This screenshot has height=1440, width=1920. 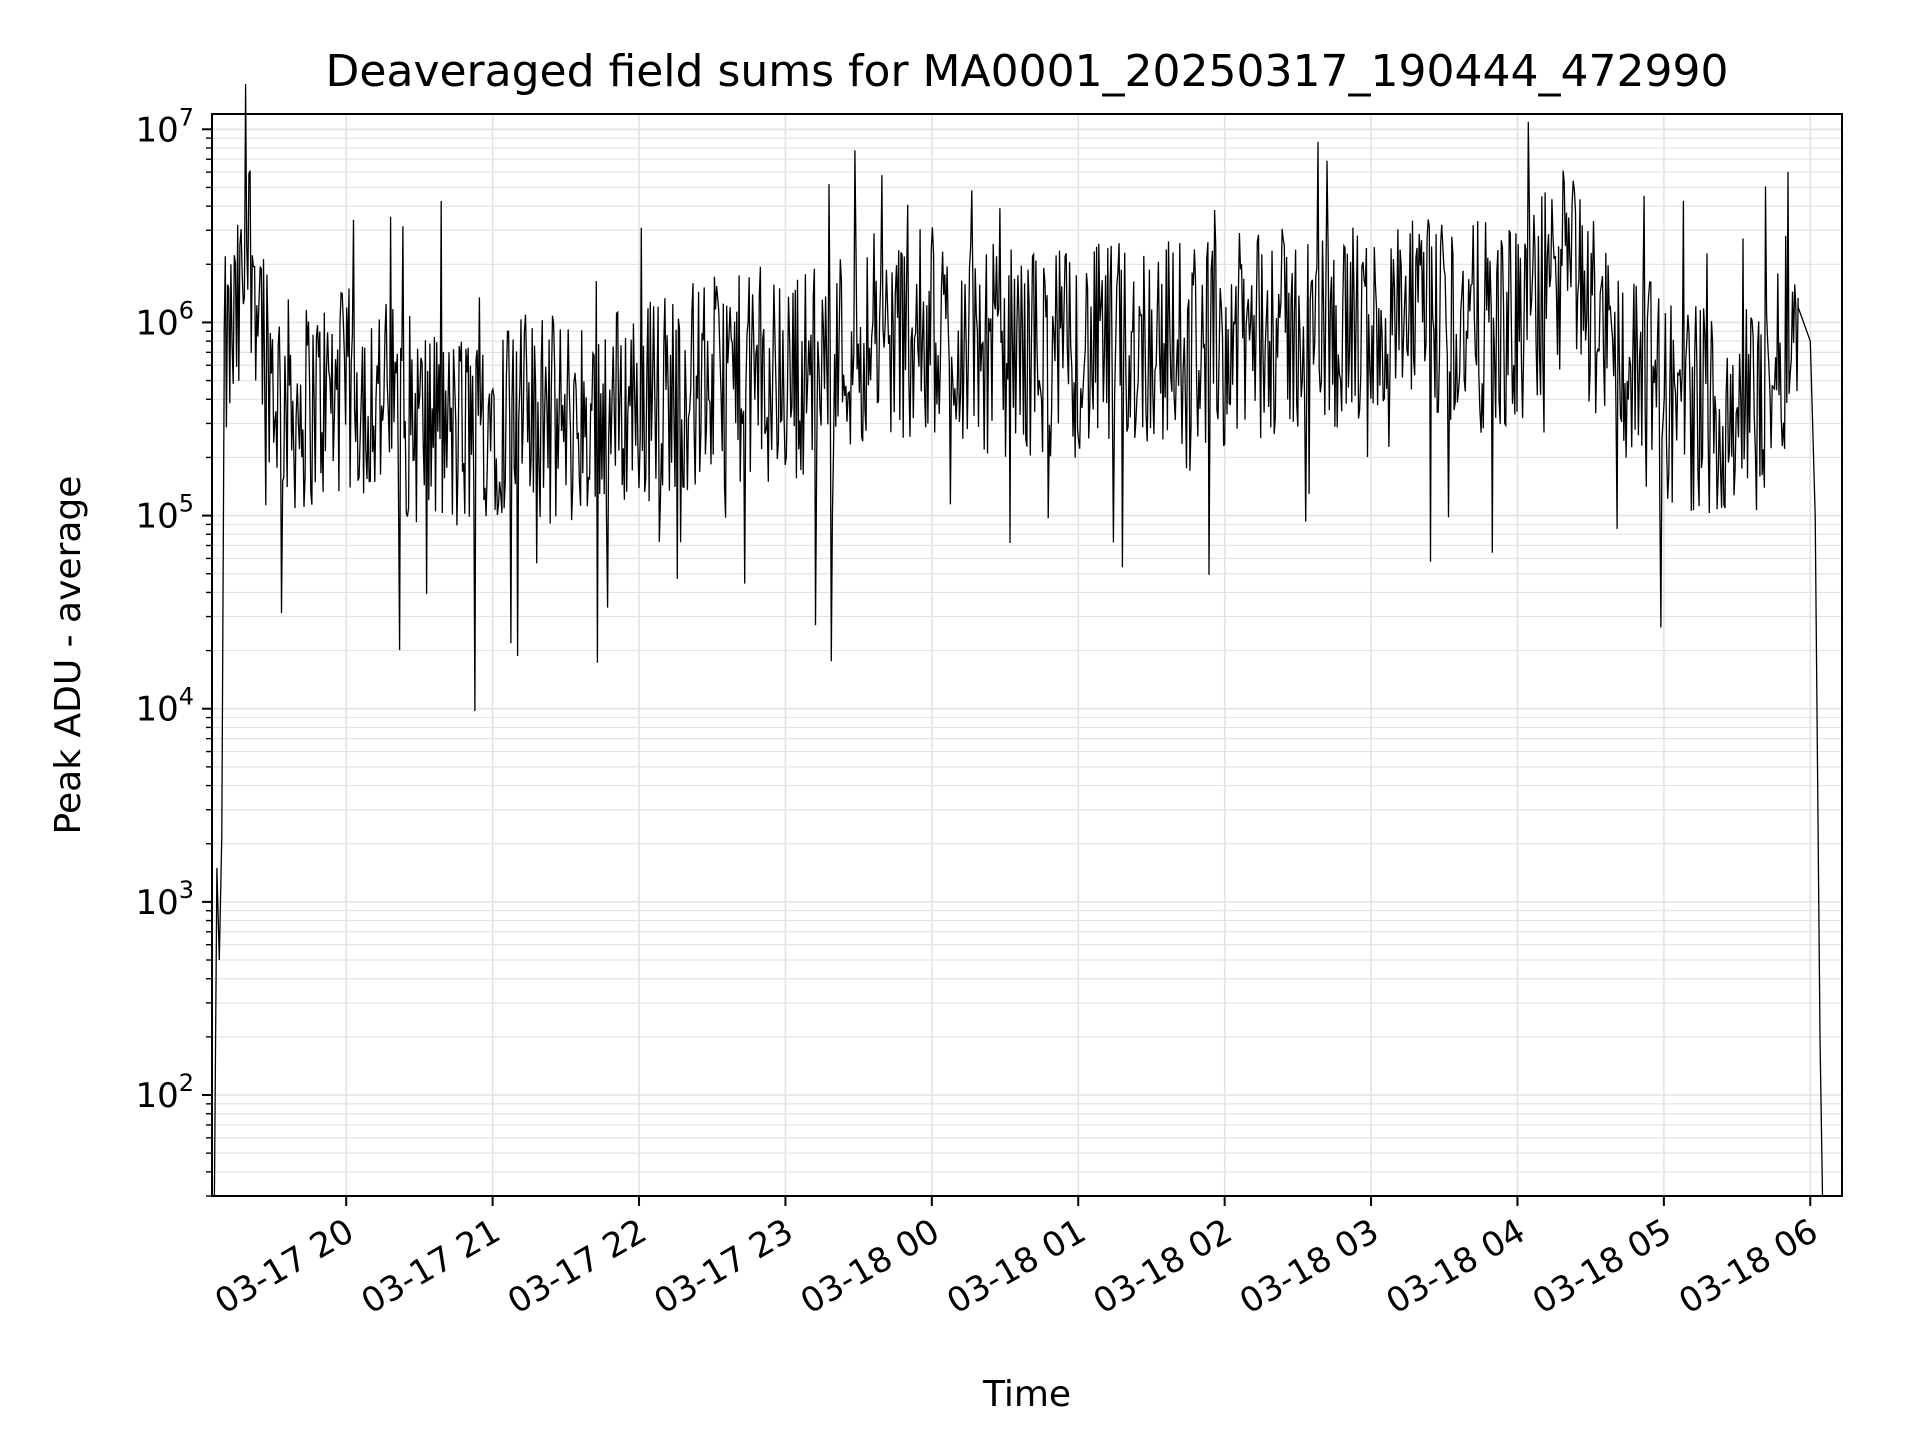 I want to click on y-tick-label: 10⁷, so click(x=164, y=126).